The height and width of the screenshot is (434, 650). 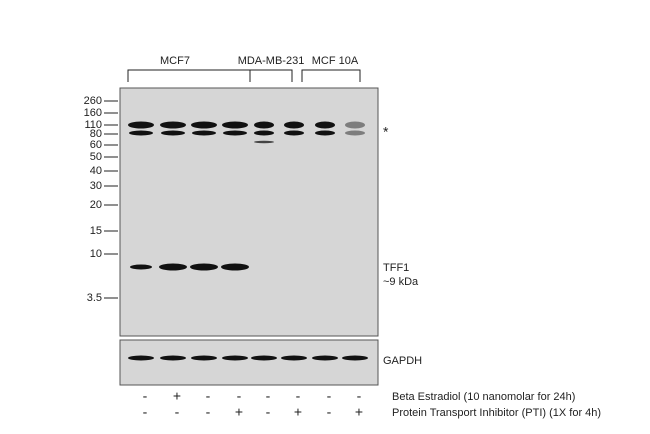 I want to click on gapdh-blot, so click(x=249, y=362).